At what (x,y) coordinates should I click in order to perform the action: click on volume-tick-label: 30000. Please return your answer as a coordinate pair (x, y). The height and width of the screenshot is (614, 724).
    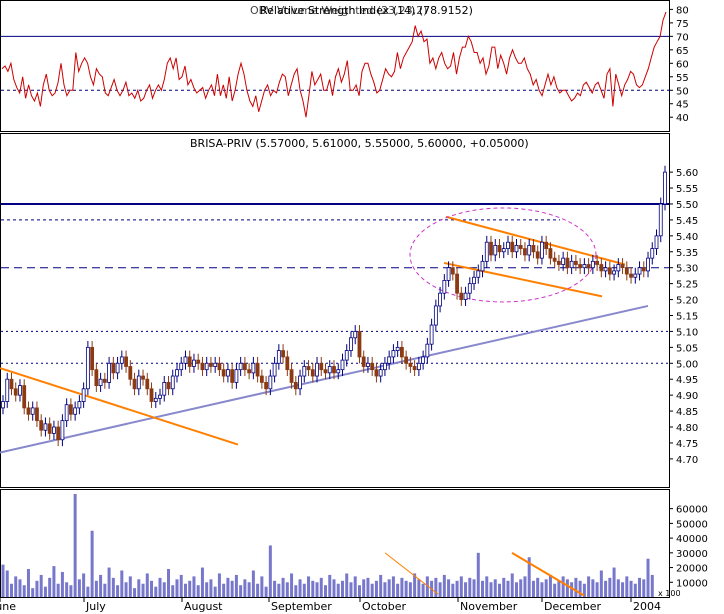
    Looking at the image, I should click on (692, 554).